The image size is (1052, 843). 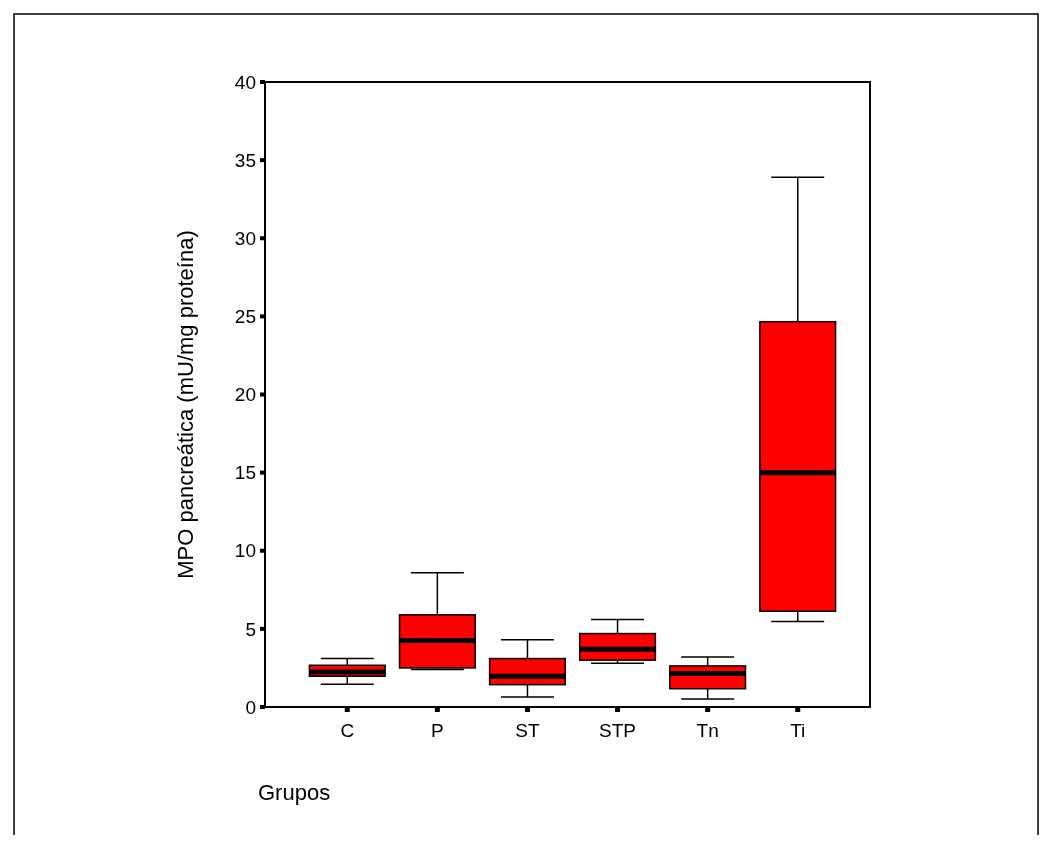 What do you see at coordinates (527, 730) in the screenshot?
I see `x-tick-label: ST` at bounding box center [527, 730].